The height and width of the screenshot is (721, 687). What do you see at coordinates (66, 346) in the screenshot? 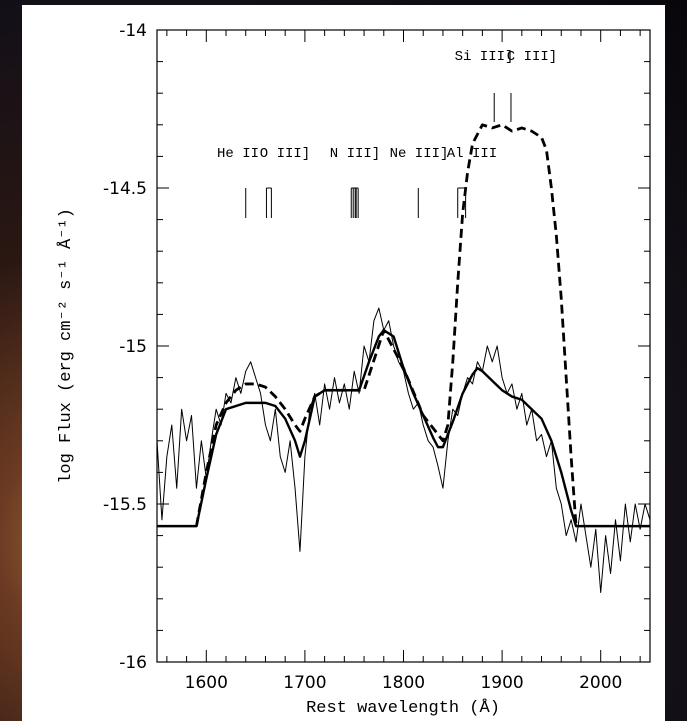
I see `y-axis-label: log Flux (erg cm⁻² s⁻¹ Å⁻¹)` at bounding box center [66, 346].